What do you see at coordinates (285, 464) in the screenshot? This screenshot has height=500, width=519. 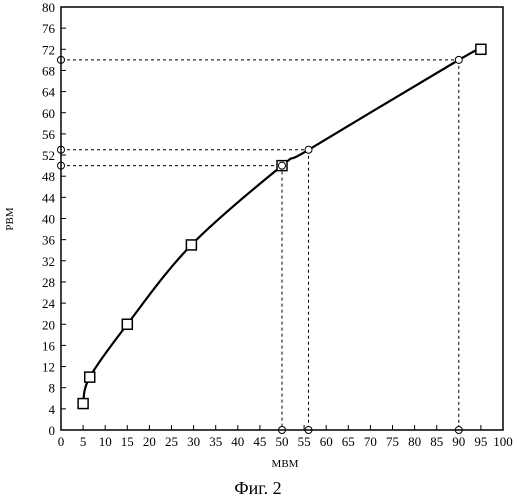 I see `x-axis-label: МВМ` at bounding box center [285, 464].